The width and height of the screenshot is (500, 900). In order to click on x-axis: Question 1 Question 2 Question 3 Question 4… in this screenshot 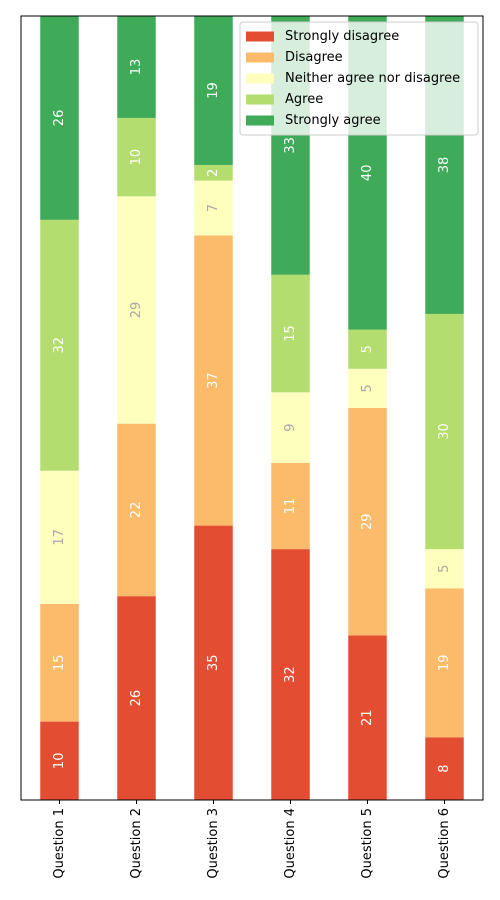, I will do `click(252, 839)`.